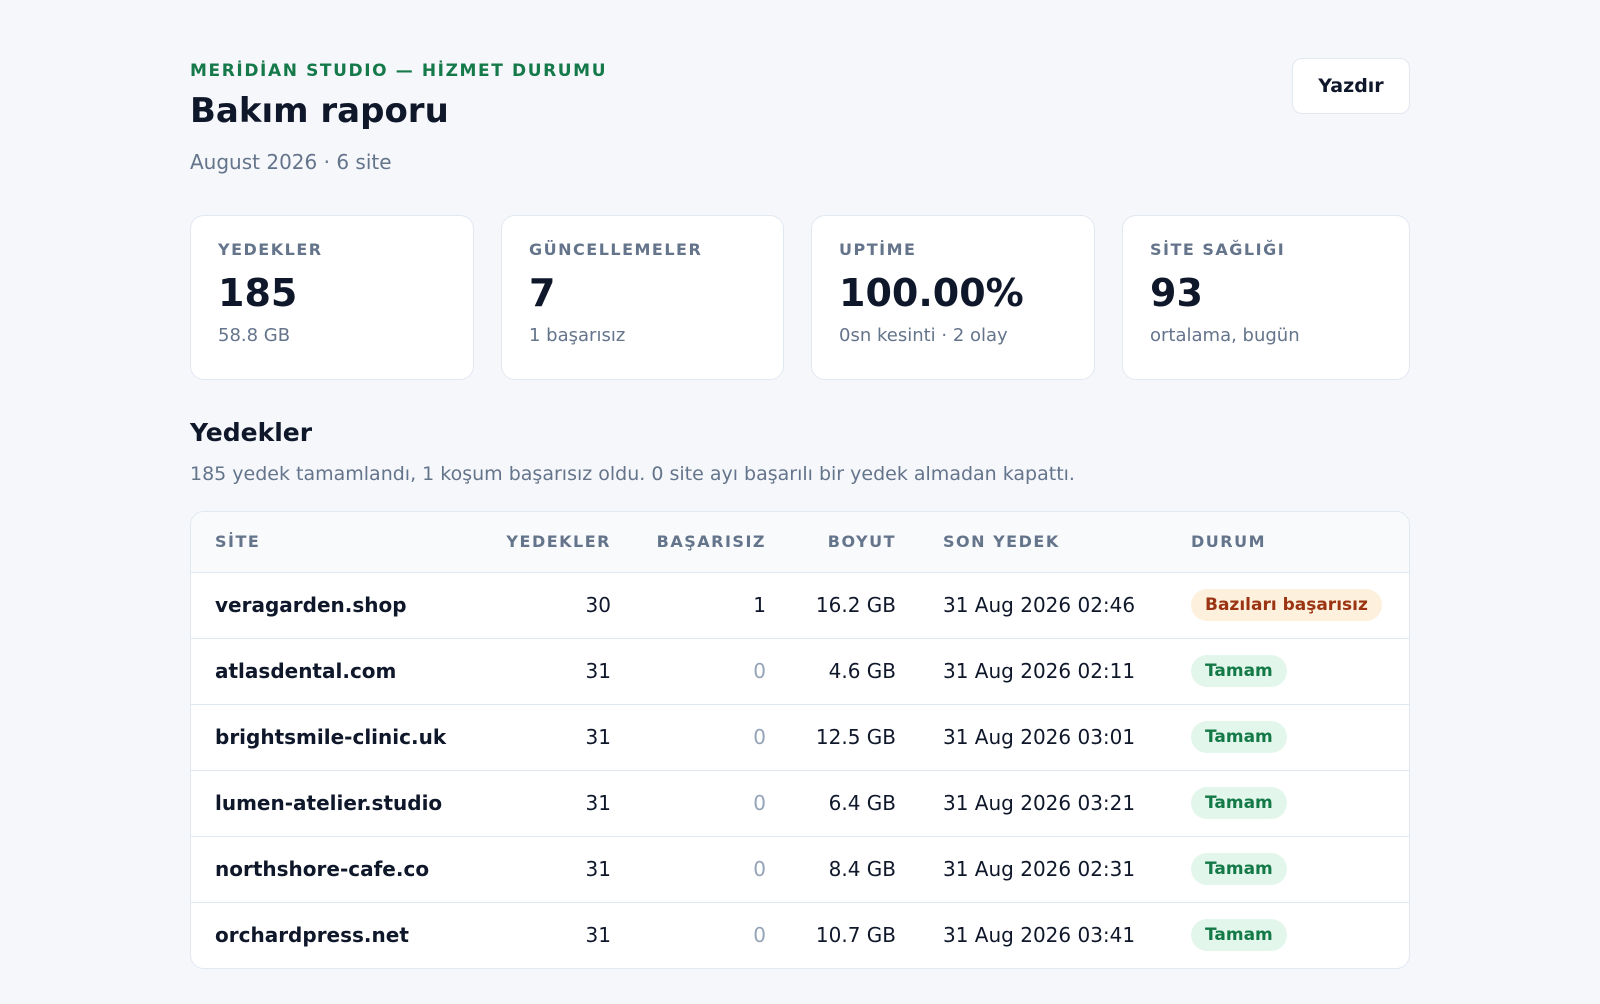  What do you see at coordinates (254, 335) in the screenshot?
I see `stat-subtext: 58.8 GB` at bounding box center [254, 335].